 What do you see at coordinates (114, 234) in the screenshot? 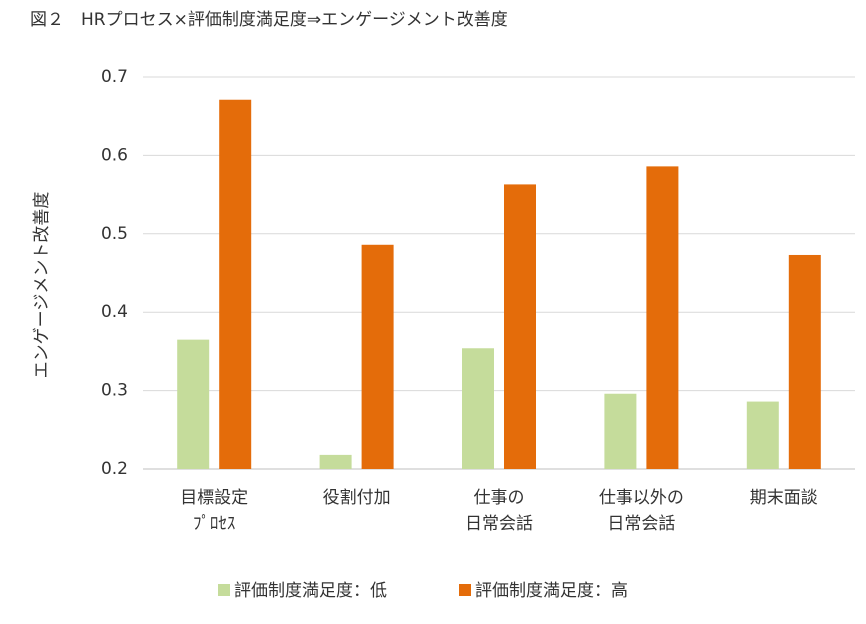
I see `y-tick-label: 0.5` at bounding box center [114, 234].